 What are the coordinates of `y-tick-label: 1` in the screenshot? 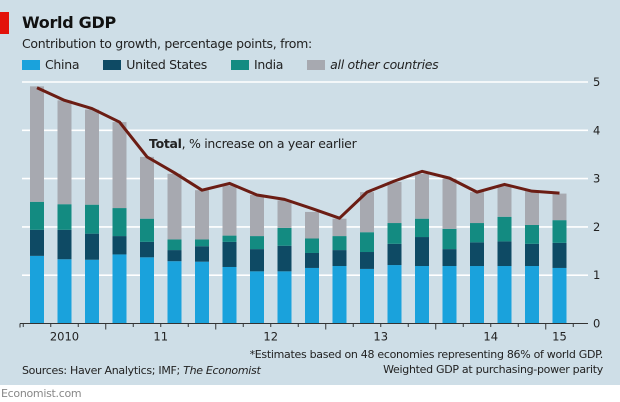 It's located at (596, 275).